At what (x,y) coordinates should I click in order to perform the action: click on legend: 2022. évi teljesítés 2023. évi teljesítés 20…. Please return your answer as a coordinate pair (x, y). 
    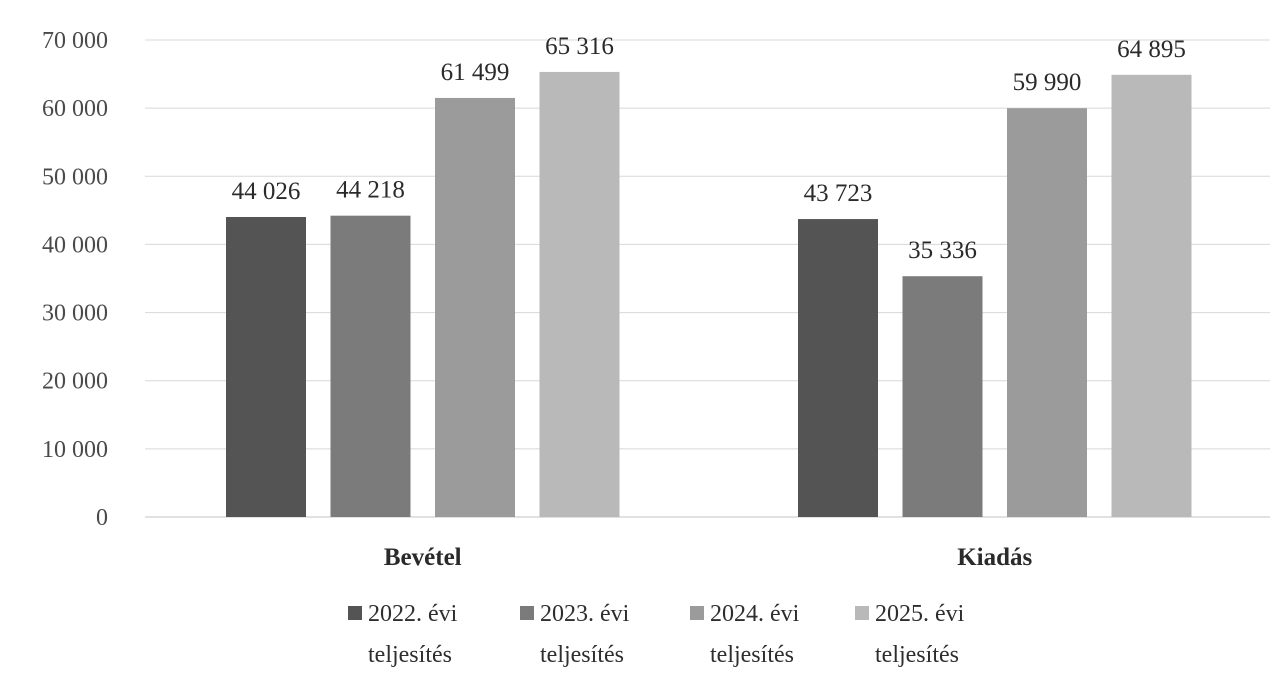
    Looking at the image, I should click on (656, 634).